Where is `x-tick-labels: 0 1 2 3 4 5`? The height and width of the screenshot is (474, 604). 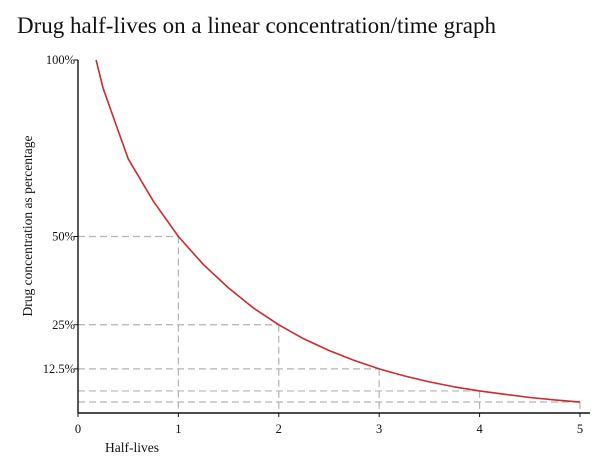
x-tick-labels: 0 1 2 3 4 5 is located at coordinates (329, 424).